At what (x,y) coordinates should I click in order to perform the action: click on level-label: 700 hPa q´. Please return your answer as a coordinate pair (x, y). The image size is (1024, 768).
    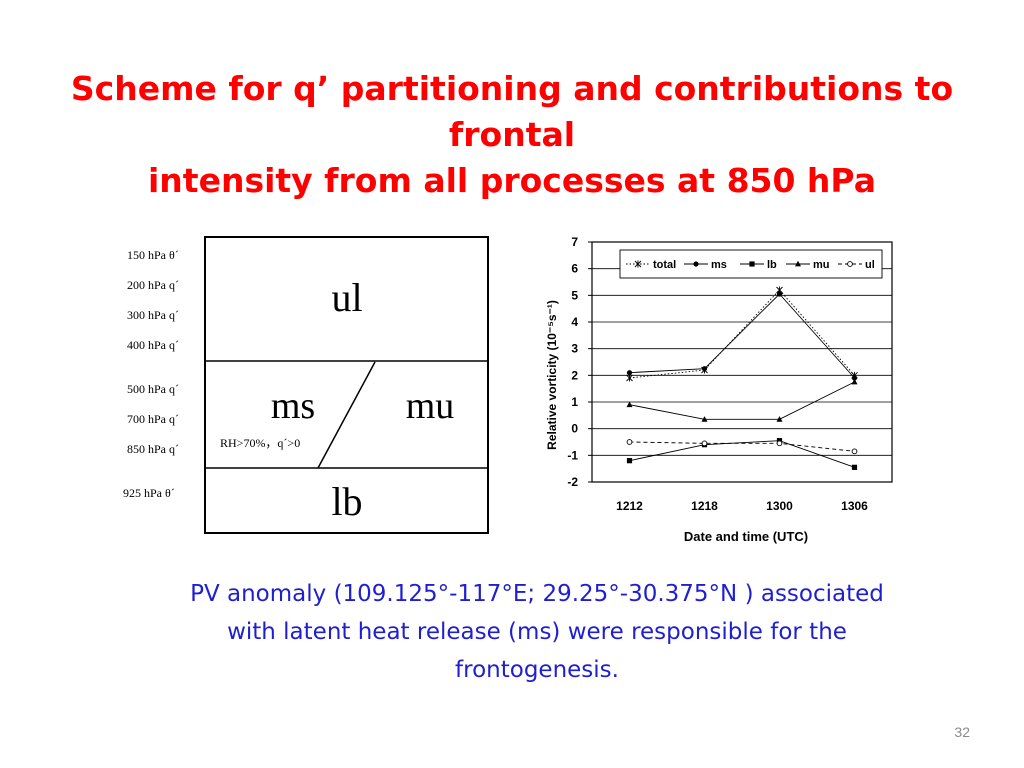
    Looking at the image, I should click on (153, 419).